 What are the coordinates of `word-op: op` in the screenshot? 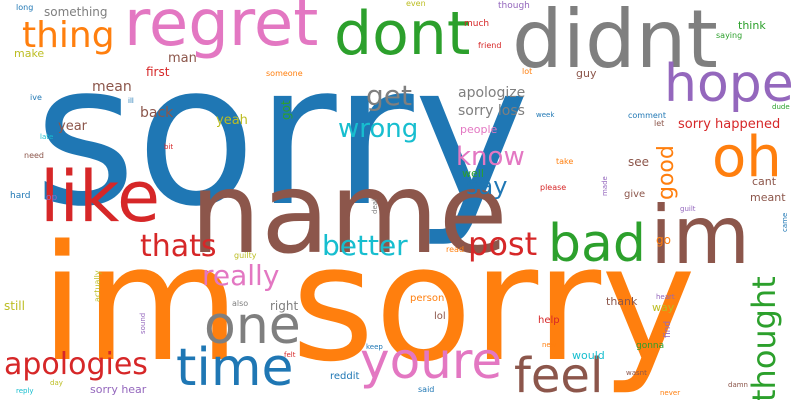 It's located at (52, 198).